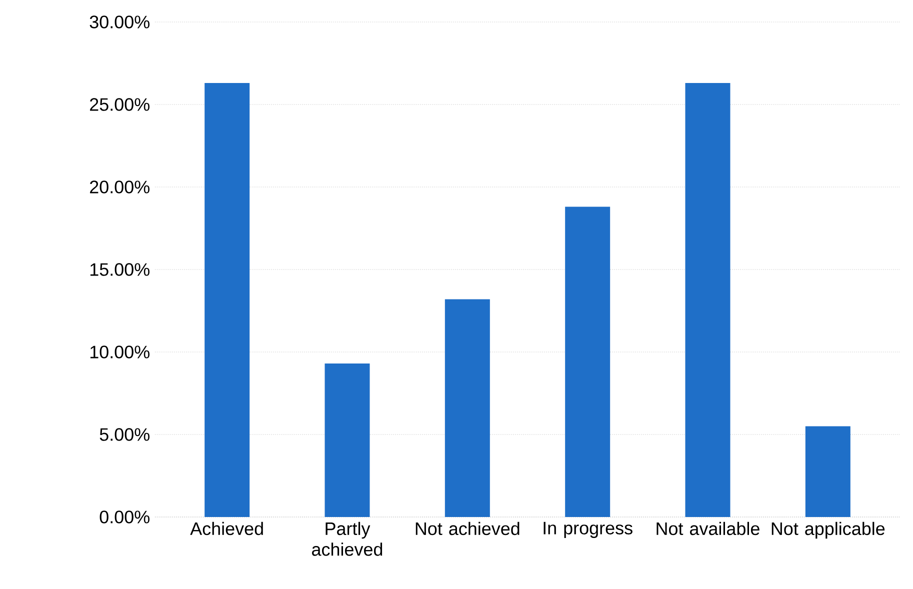  What do you see at coordinates (468, 529) in the screenshot?
I see `x-tick-label: Not achieved` at bounding box center [468, 529].